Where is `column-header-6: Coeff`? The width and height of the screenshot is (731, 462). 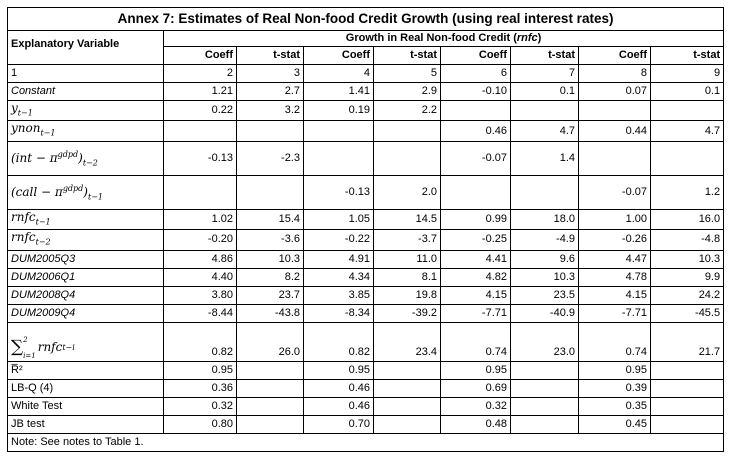 column-header-6: Coeff is located at coordinates (475, 55).